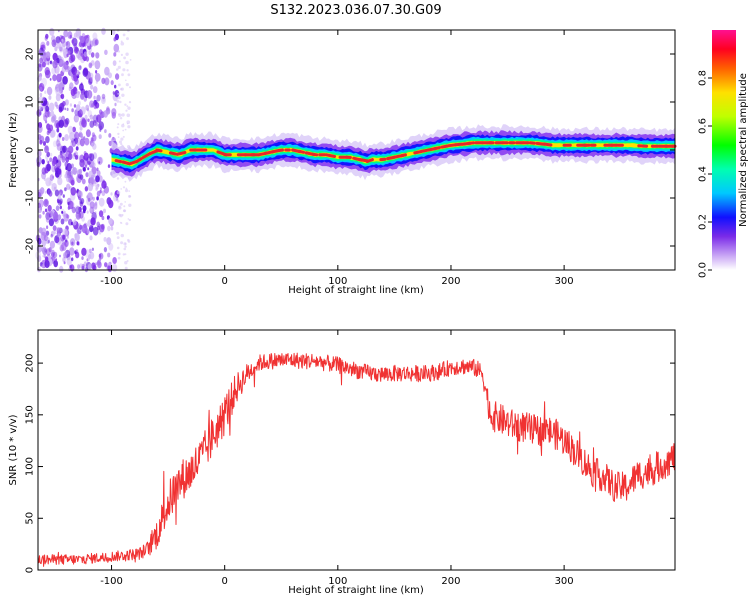 The height and width of the screenshot is (600, 750). What do you see at coordinates (705, 174) in the screenshot?
I see `colorbar-ticks: 0.0 0.2 0.4 0.6 0.8` at bounding box center [705, 174].